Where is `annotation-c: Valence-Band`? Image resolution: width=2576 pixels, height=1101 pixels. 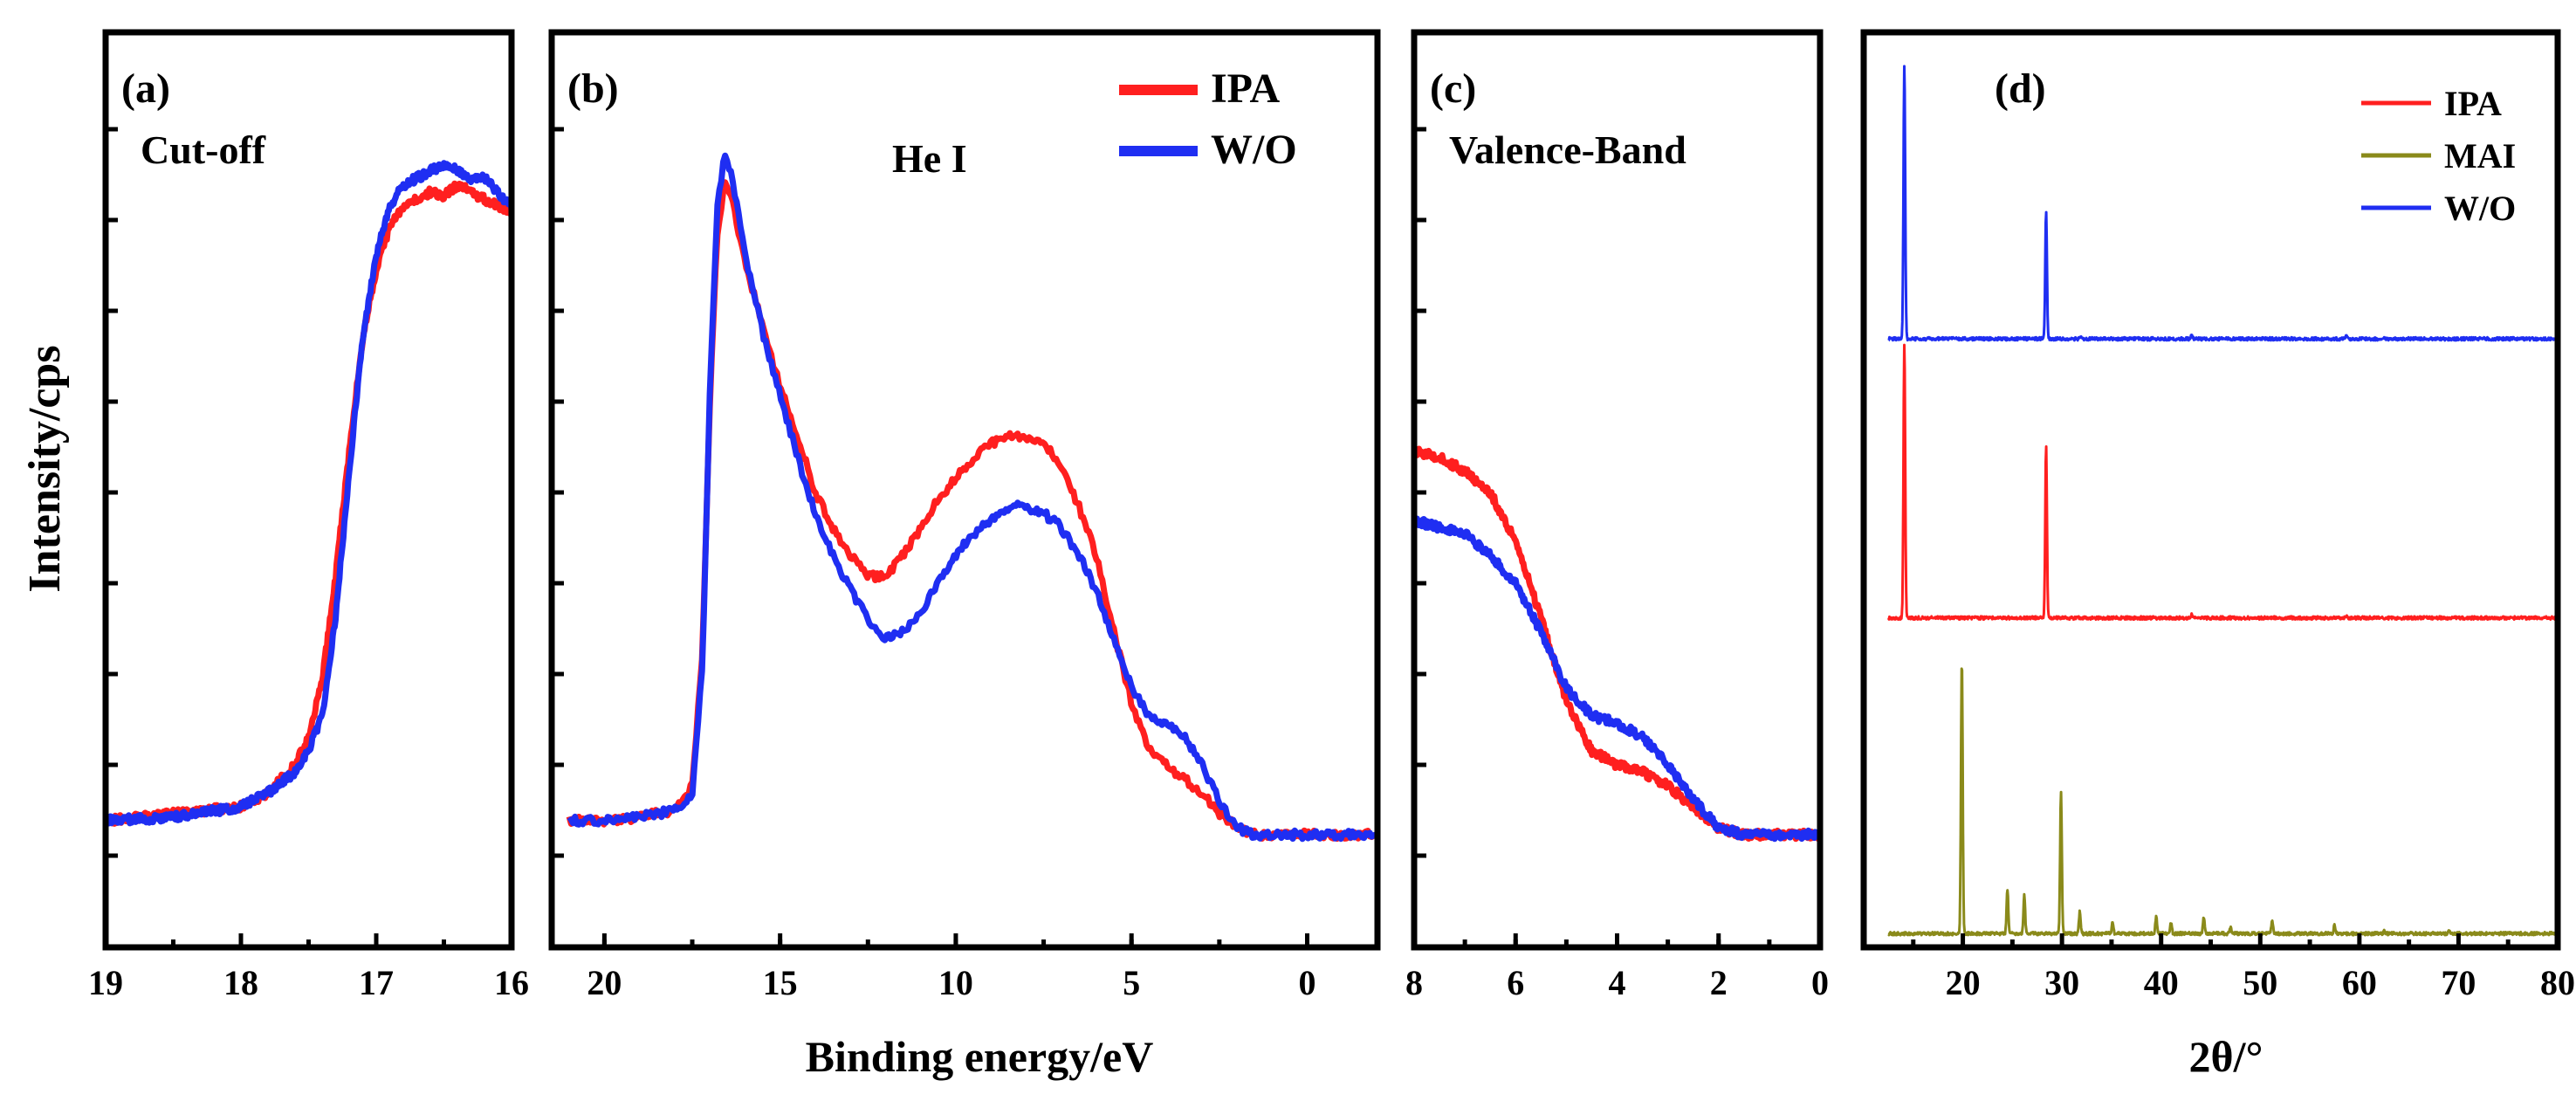
annotation-c: Valence-Band is located at coordinates (1567, 149).